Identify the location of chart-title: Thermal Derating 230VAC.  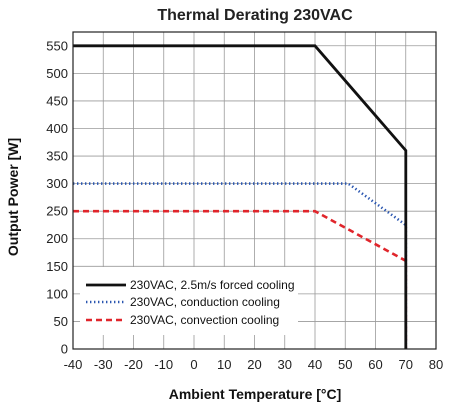
(255, 15).